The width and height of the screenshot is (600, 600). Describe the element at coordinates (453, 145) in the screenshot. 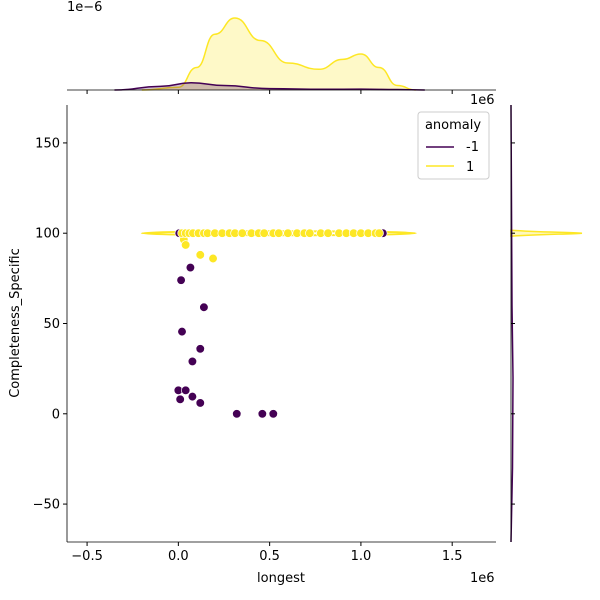

I see `legend: anomaly -1 1` at that location.